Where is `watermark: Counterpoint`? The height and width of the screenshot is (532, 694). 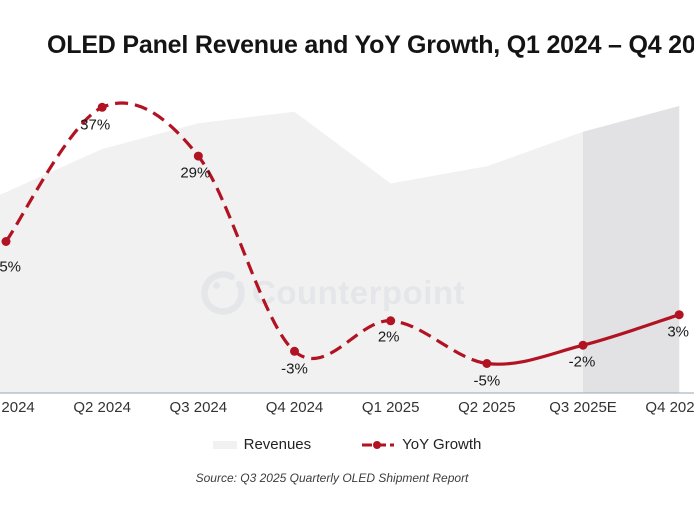 watermark: Counterpoint is located at coordinates (333, 293).